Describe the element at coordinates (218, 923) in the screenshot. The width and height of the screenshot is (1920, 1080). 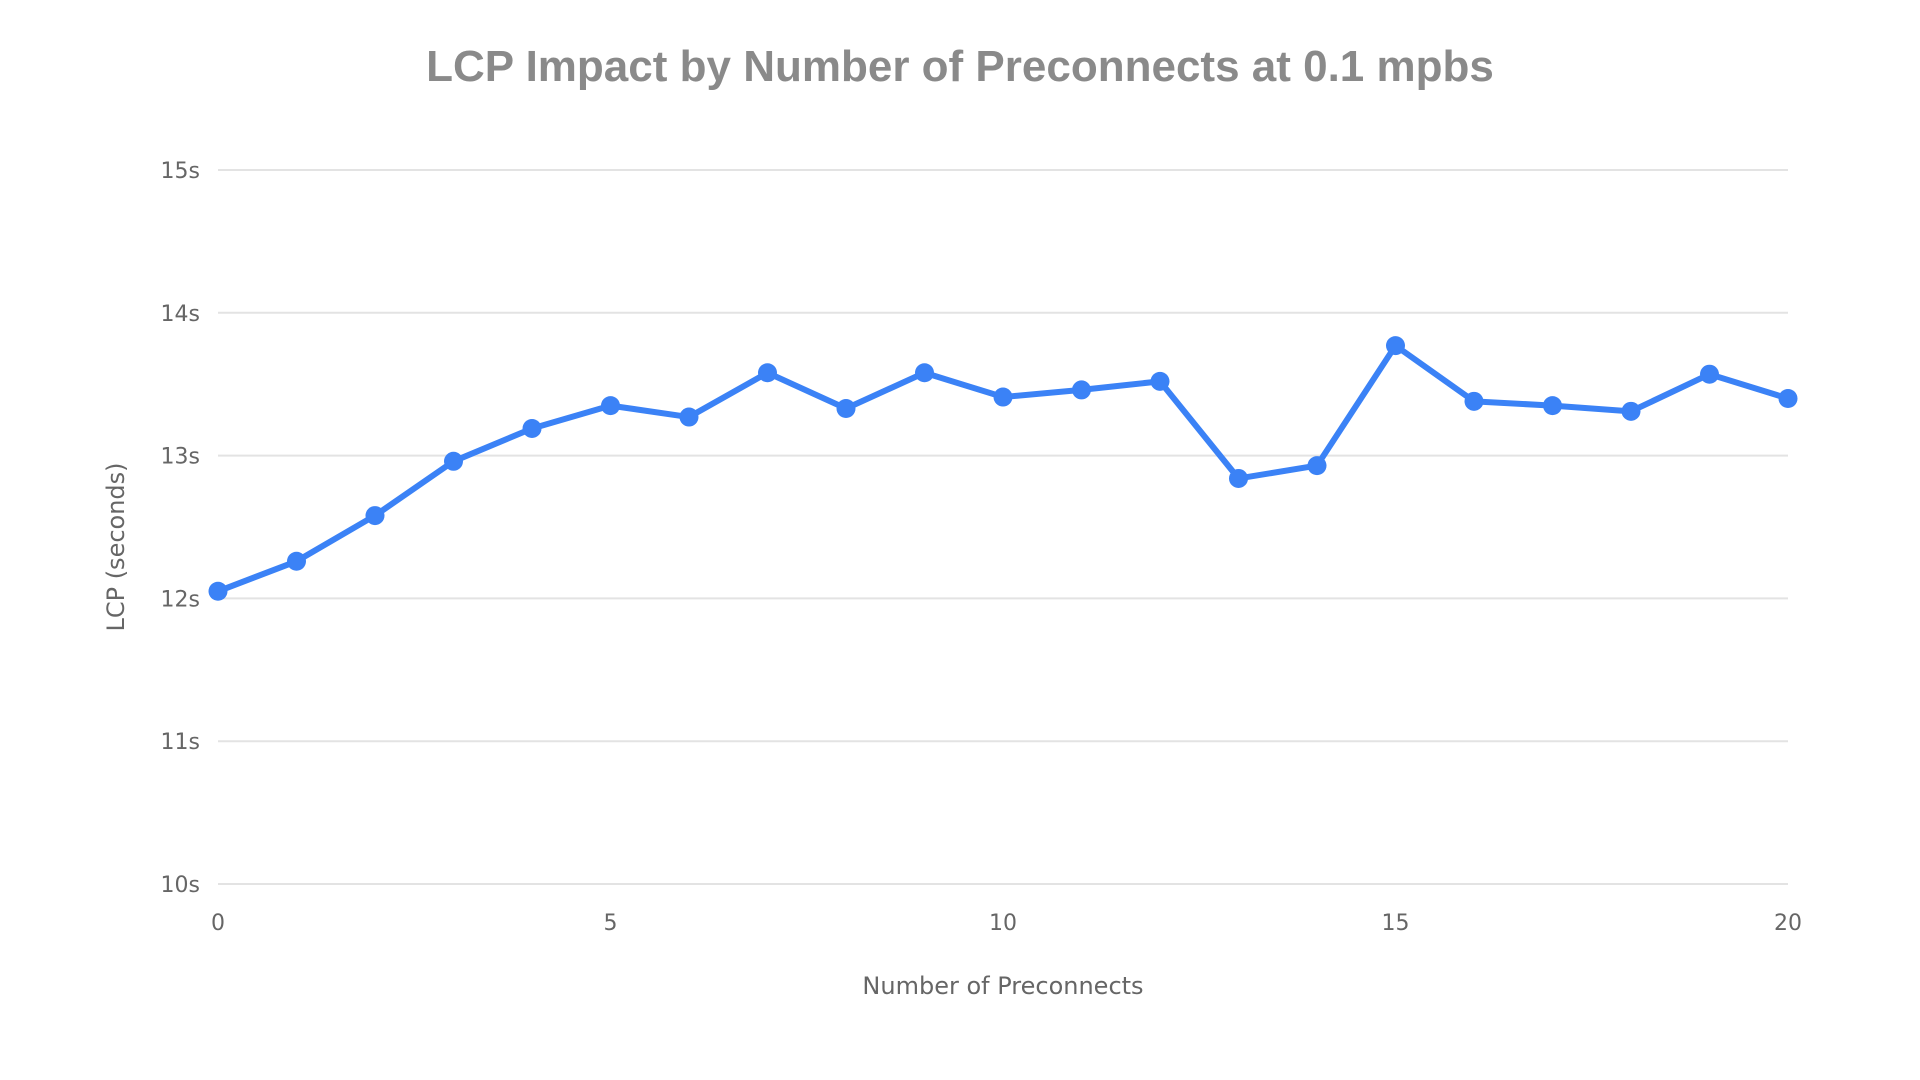
I see `x-tick-label: 0` at that location.